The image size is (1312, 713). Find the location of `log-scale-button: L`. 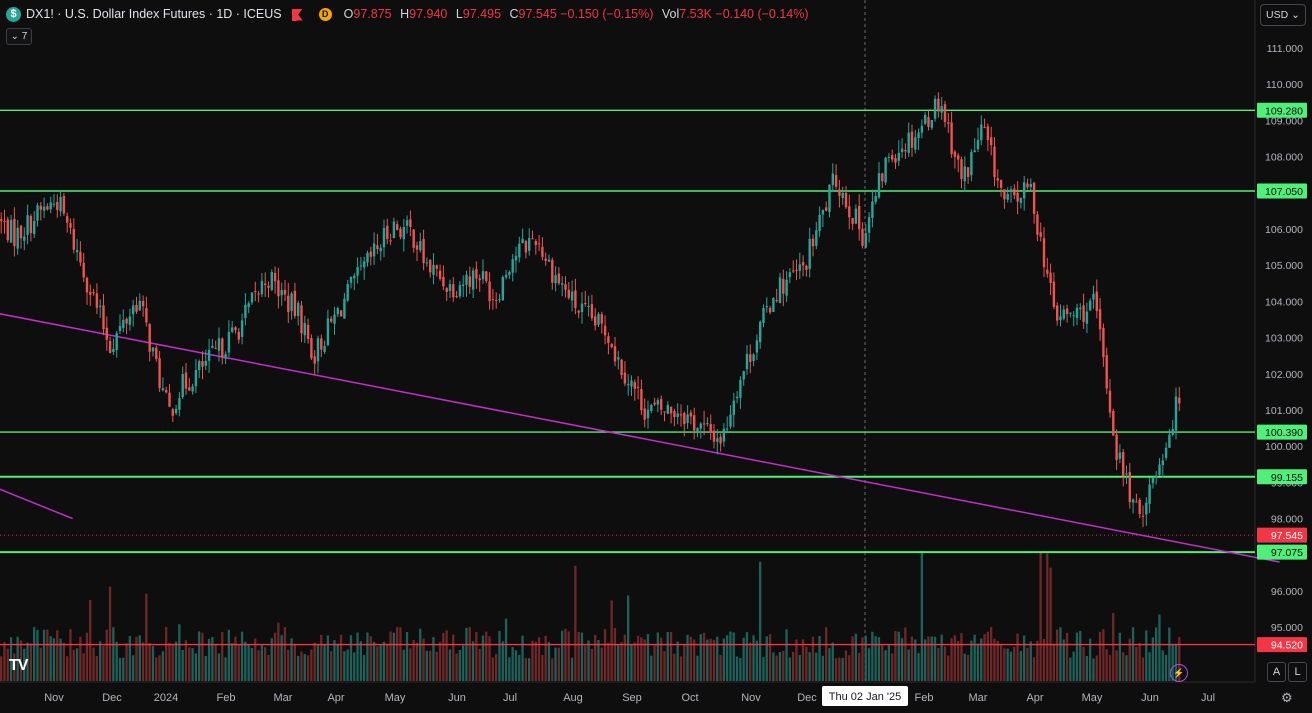

log-scale-button: L is located at coordinates (1297, 672).